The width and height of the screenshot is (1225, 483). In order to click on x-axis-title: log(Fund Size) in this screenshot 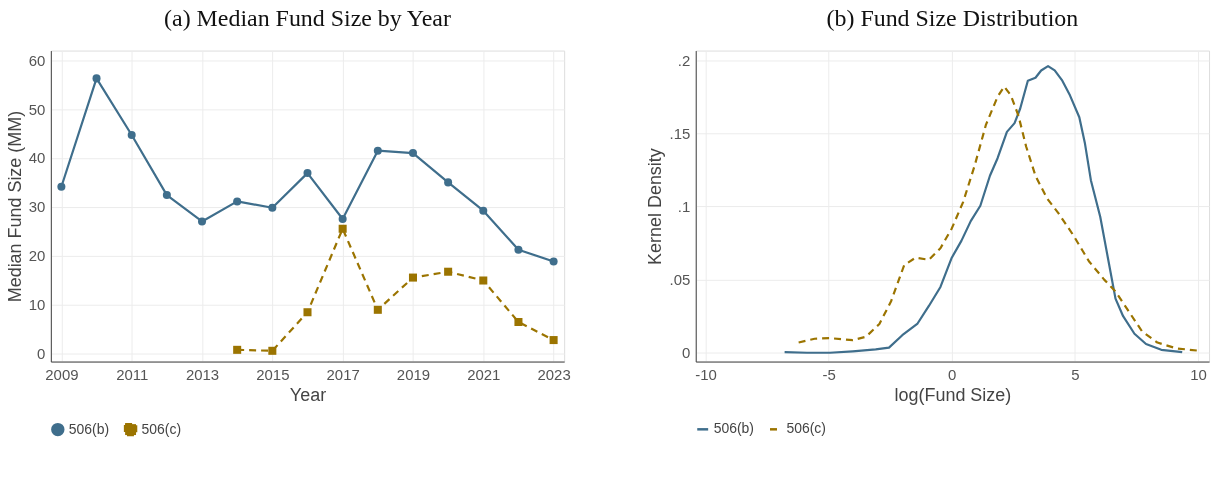, I will do `click(953, 394)`.